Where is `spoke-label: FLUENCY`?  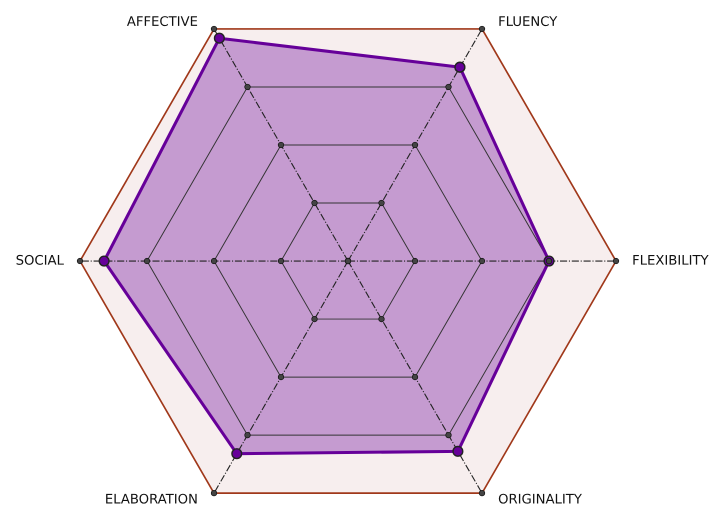 spoke-label: FLUENCY is located at coordinates (528, 21).